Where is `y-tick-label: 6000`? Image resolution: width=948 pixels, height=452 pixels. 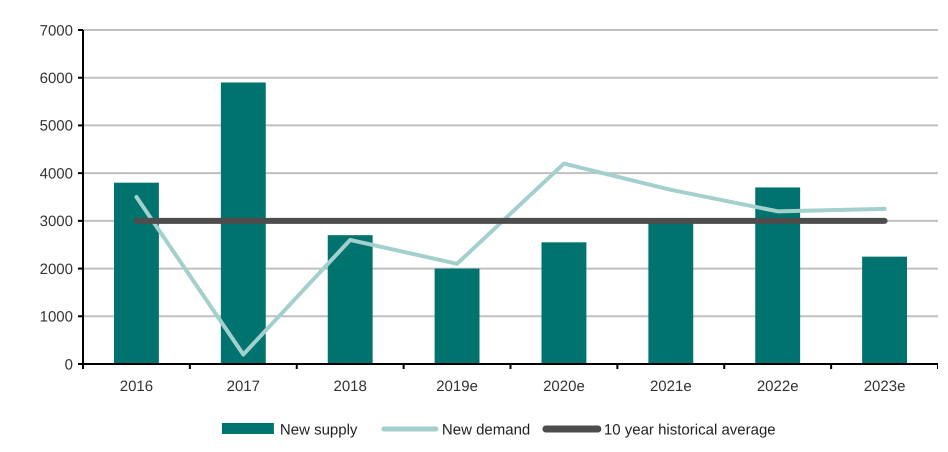 y-tick-label: 6000 is located at coordinates (56, 78).